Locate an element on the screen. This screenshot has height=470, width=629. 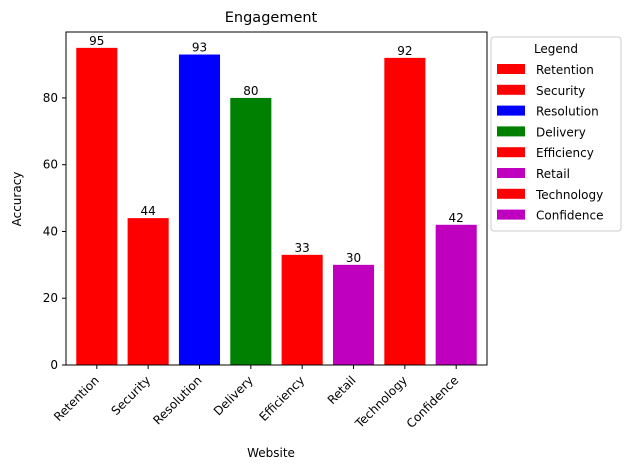
bar-efficiency is located at coordinates (302, 309).